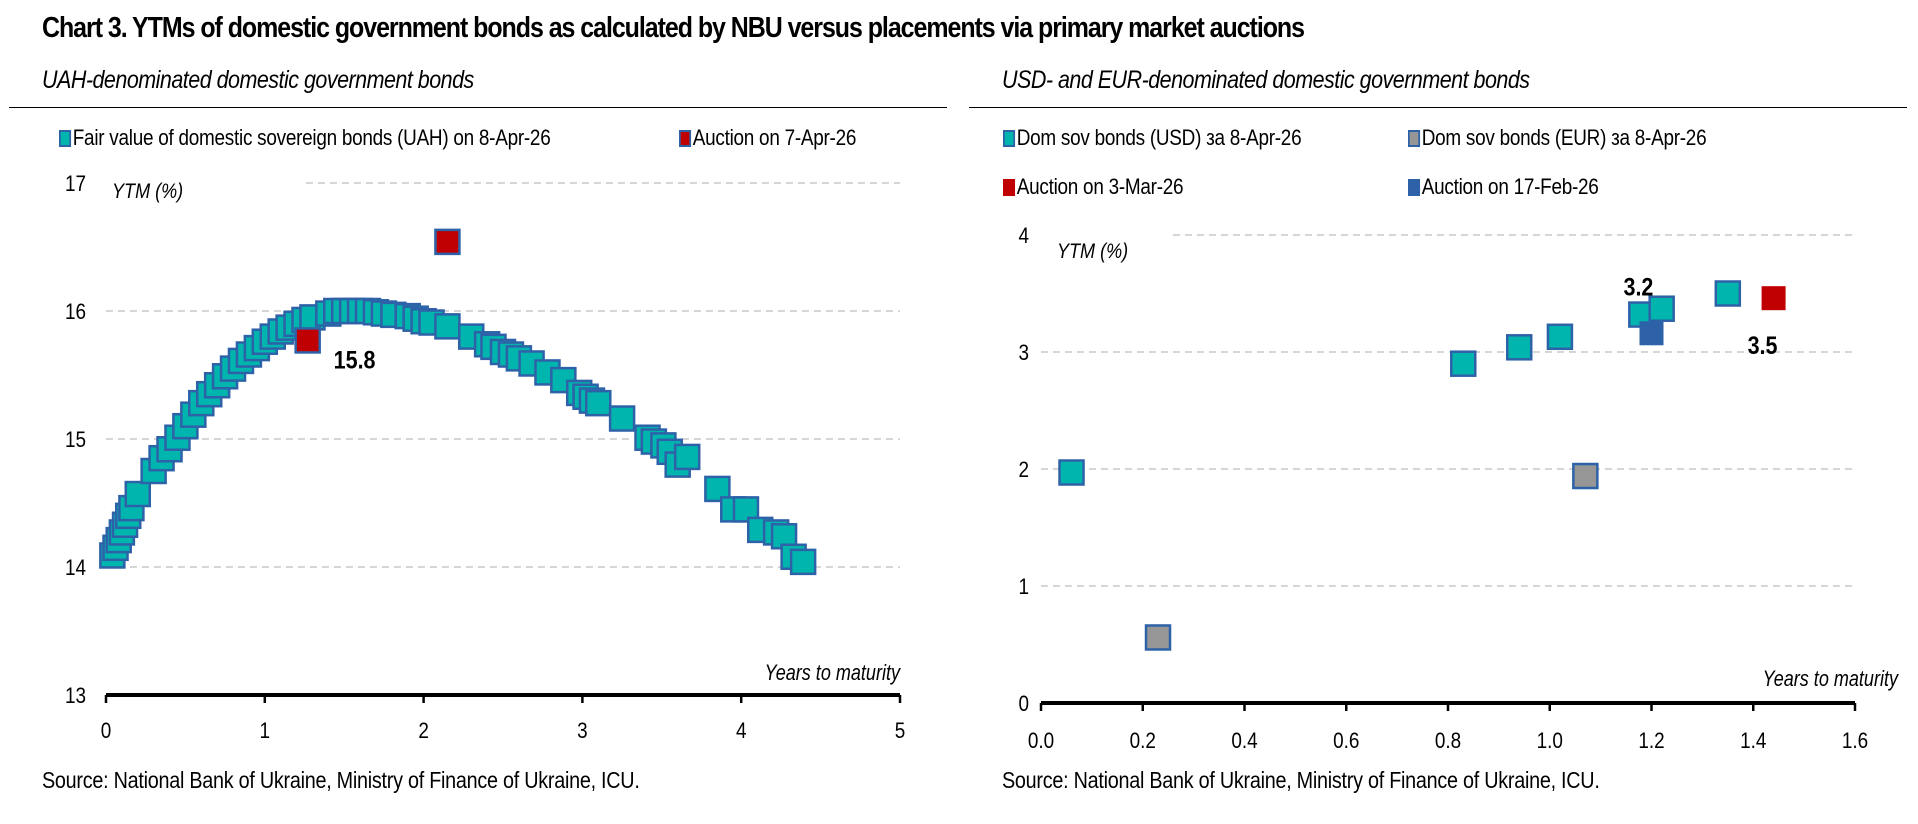 The width and height of the screenshot is (1918, 824). What do you see at coordinates (1855, 741) in the screenshot?
I see `x-tick-label: 1.6` at bounding box center [1855, 741].